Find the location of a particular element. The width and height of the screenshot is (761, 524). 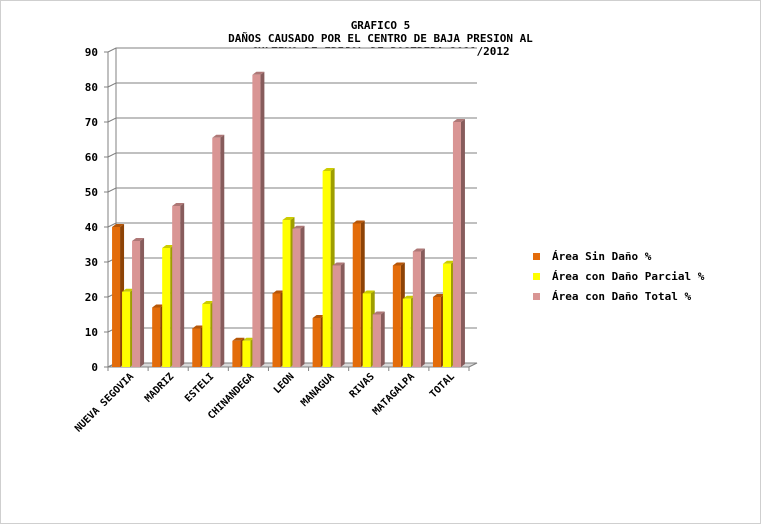

legend-item-dano-total: Área con Daño Total % is located at coordinates (618, 296).